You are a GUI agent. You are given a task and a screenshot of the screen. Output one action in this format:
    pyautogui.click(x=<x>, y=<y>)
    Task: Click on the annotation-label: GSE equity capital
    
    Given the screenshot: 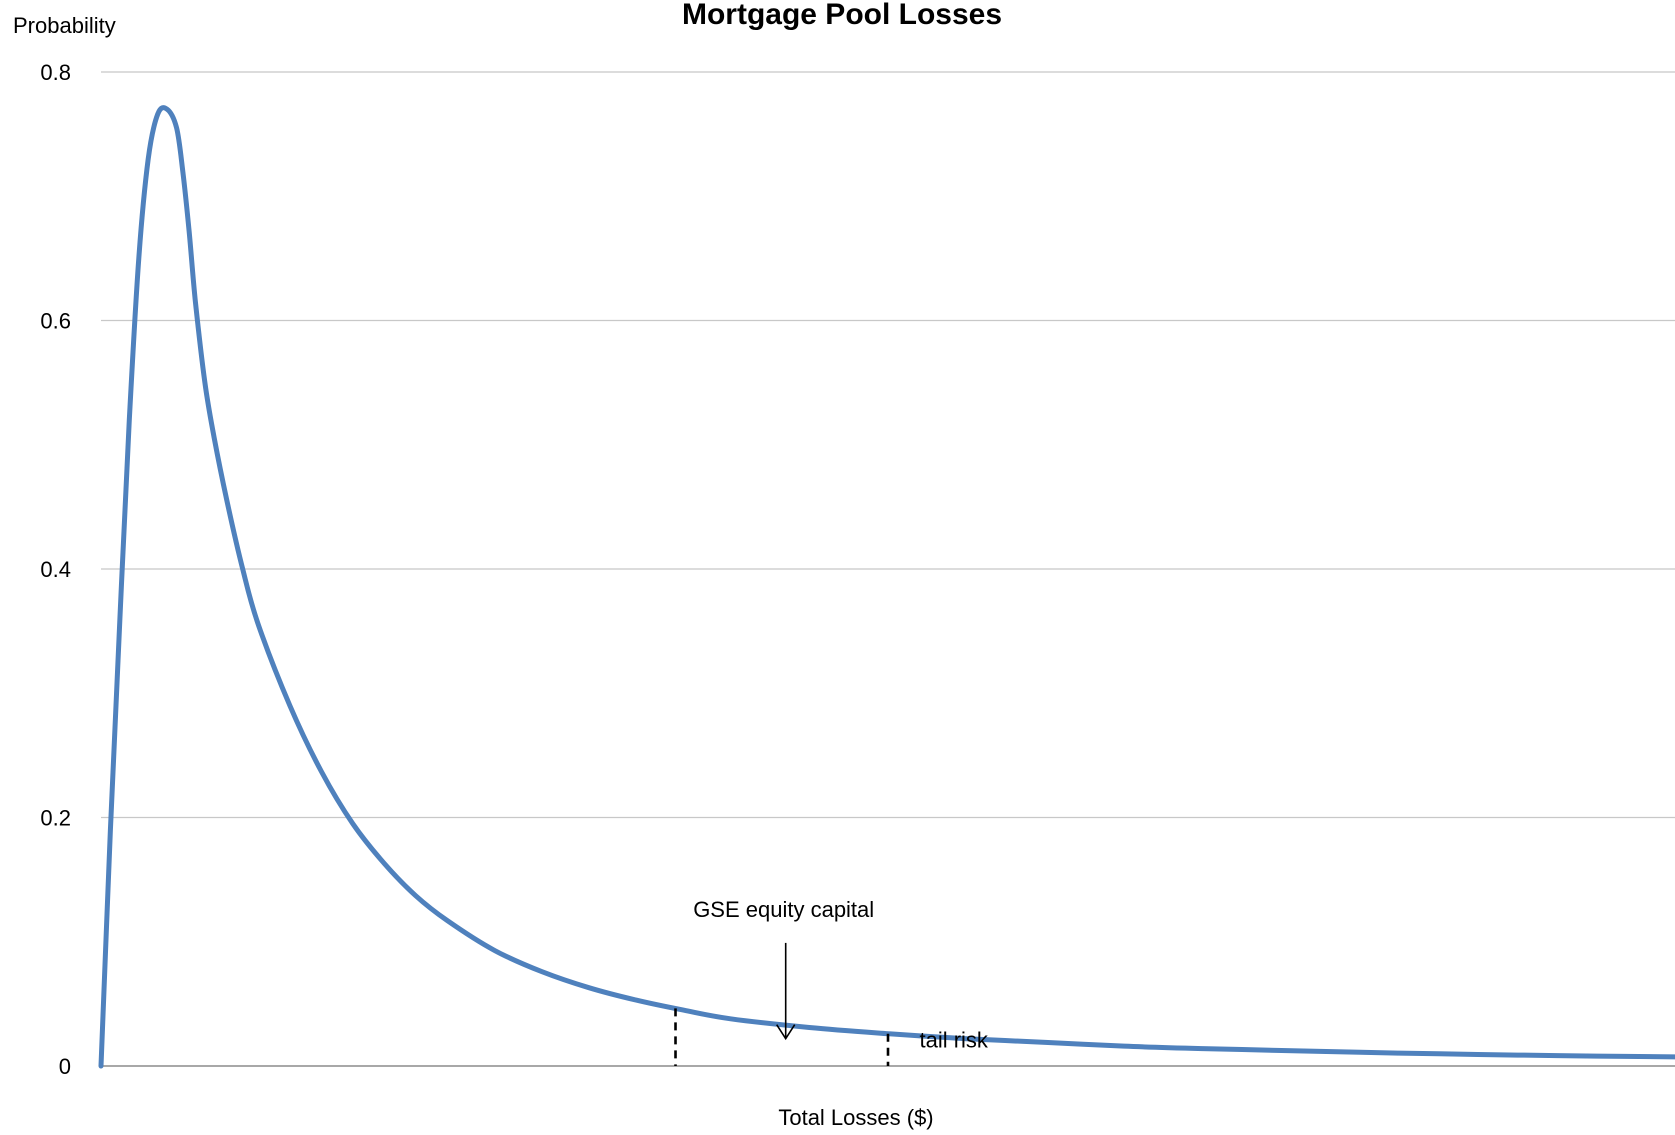 What is the action you would take?
    pyautogui.click(x=783, y=909)
    